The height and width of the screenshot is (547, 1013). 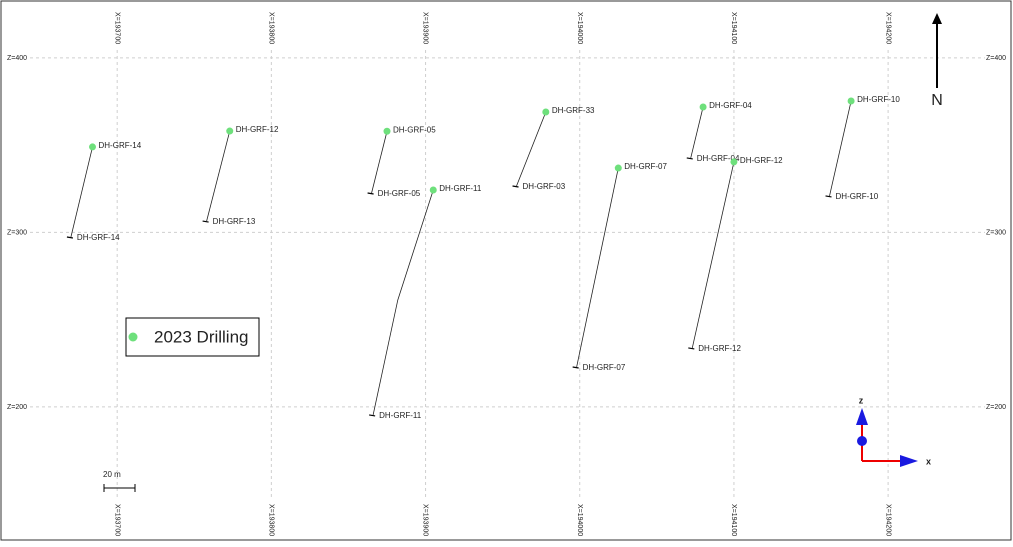 What do you see at coordinates (119, 488) in the screenshot?
I see `scale-bar` at bounding box center [119, 488].